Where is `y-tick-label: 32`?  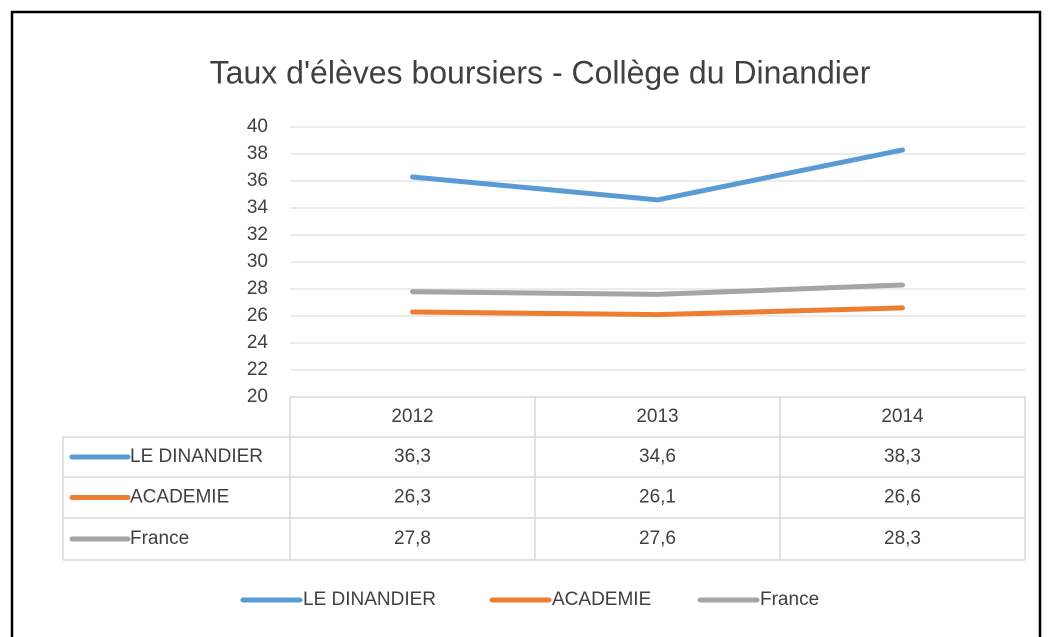 y-tick-label: 32 is located at coordinates (257, 234).